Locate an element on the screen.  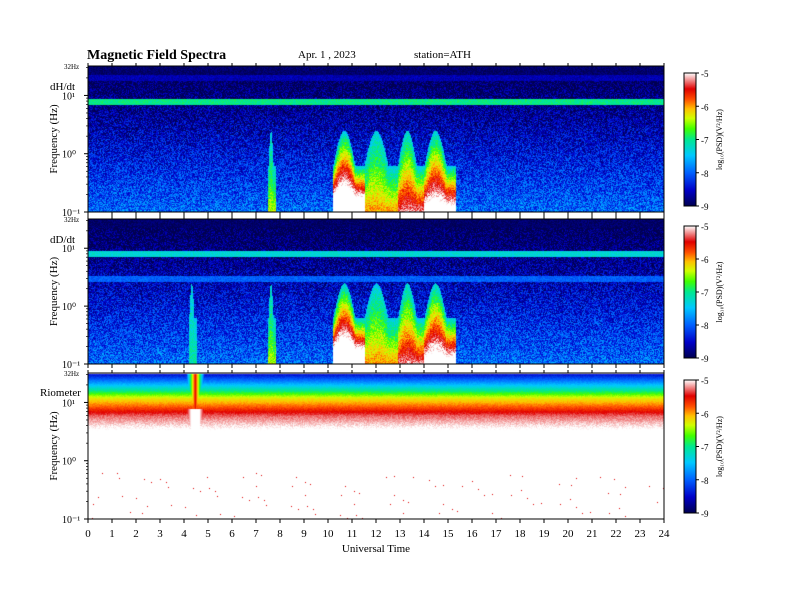
panel-label: dH/dt is located at coordinates (62, 87).